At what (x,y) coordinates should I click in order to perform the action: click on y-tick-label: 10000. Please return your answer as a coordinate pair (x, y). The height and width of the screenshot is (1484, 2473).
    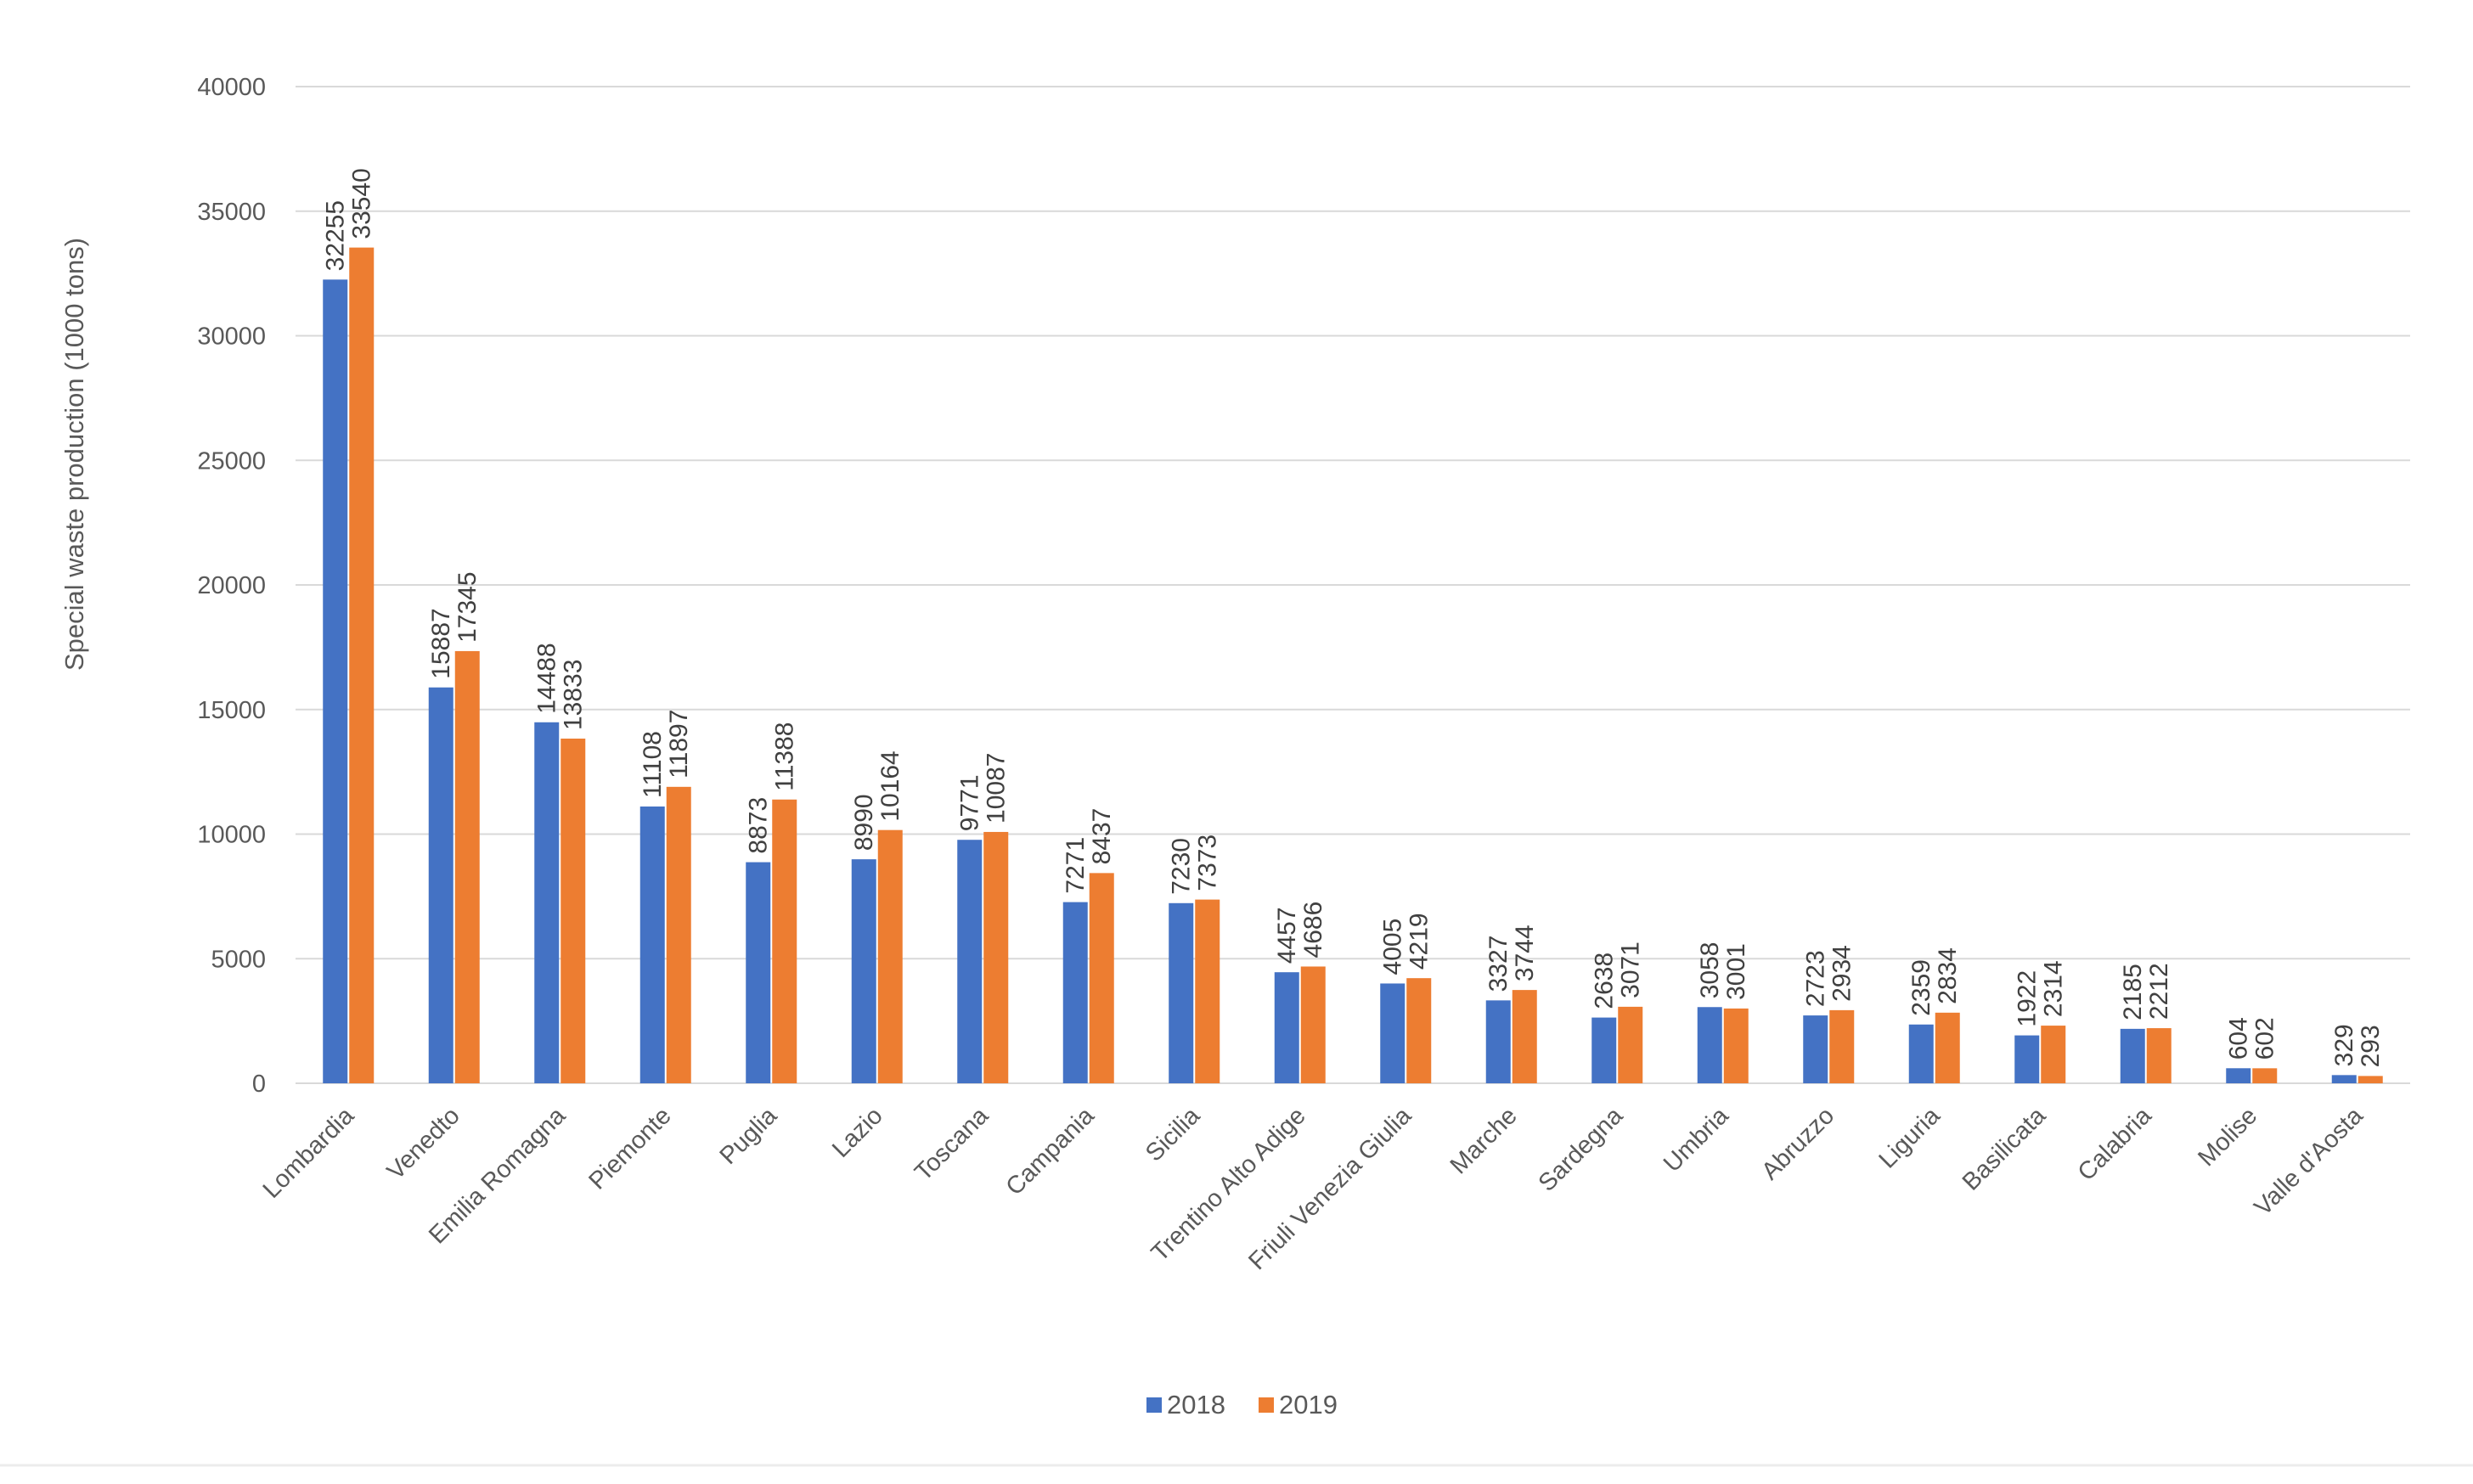
    Looking at the image, I should click on (231, 836).